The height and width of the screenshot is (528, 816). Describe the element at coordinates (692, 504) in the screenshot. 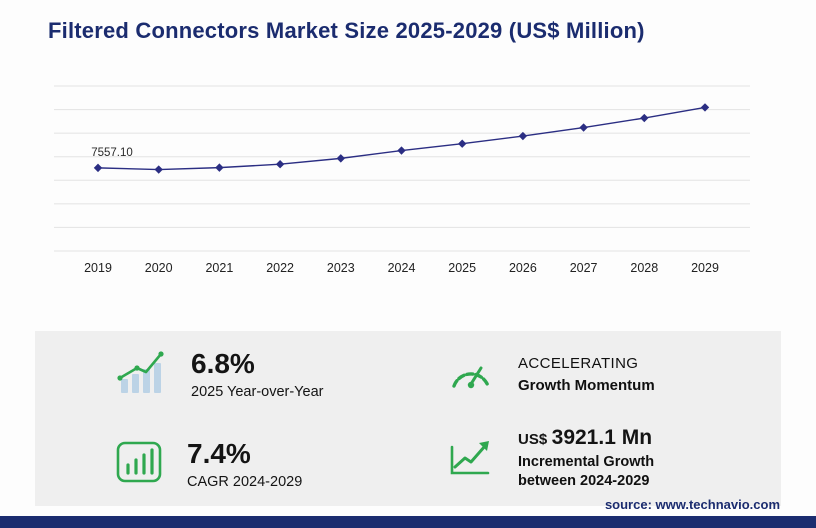

I see `source-attribution: source: www.technavio.com` at that location.